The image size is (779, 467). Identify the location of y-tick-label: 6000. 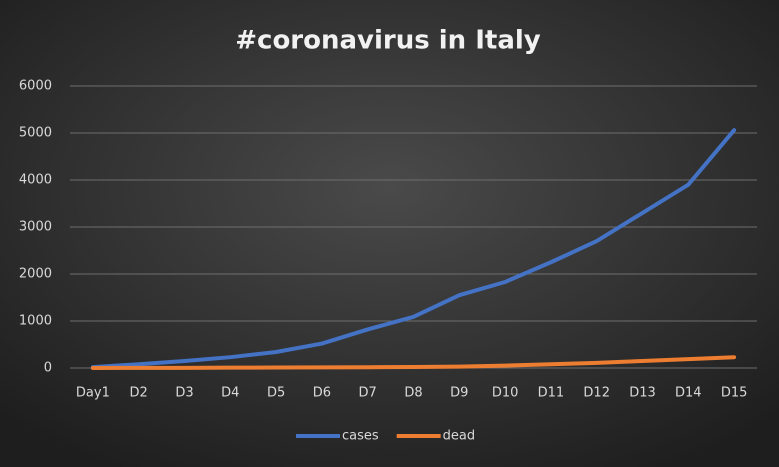
(35, 86).